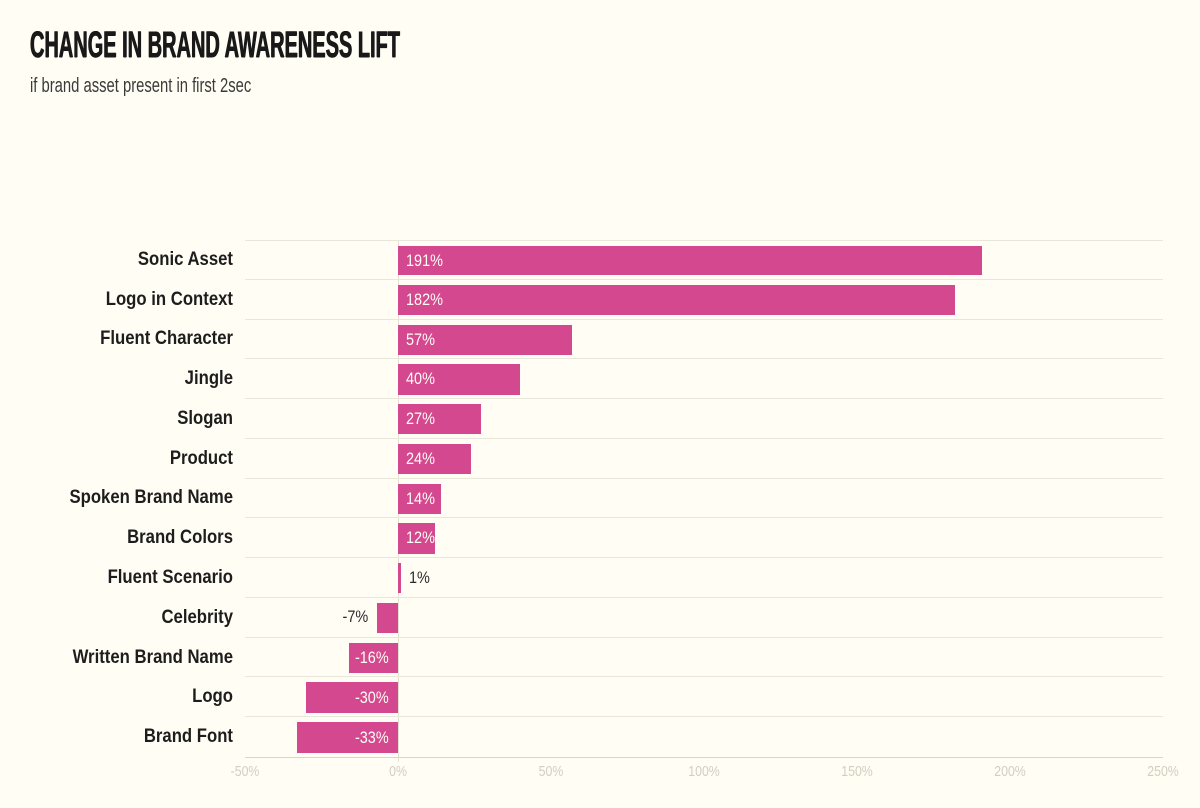 The height and width of the screenshot is (808, 1200). I want to click on bar-track: -16%, so click(704, 658).